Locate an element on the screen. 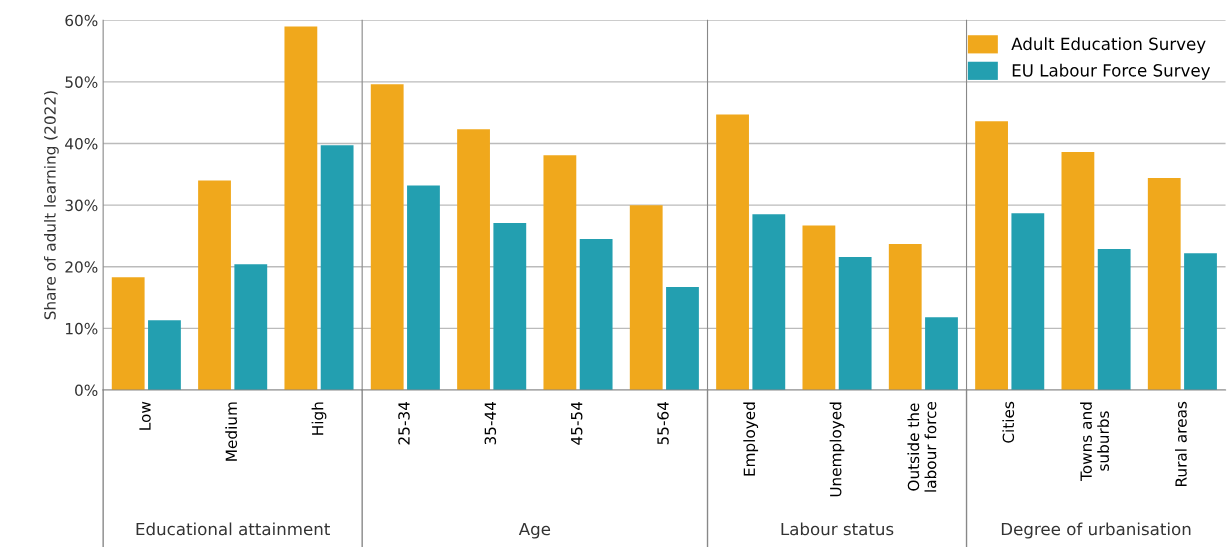  y-tick-label: 20% is located at coordinates (81, 267).